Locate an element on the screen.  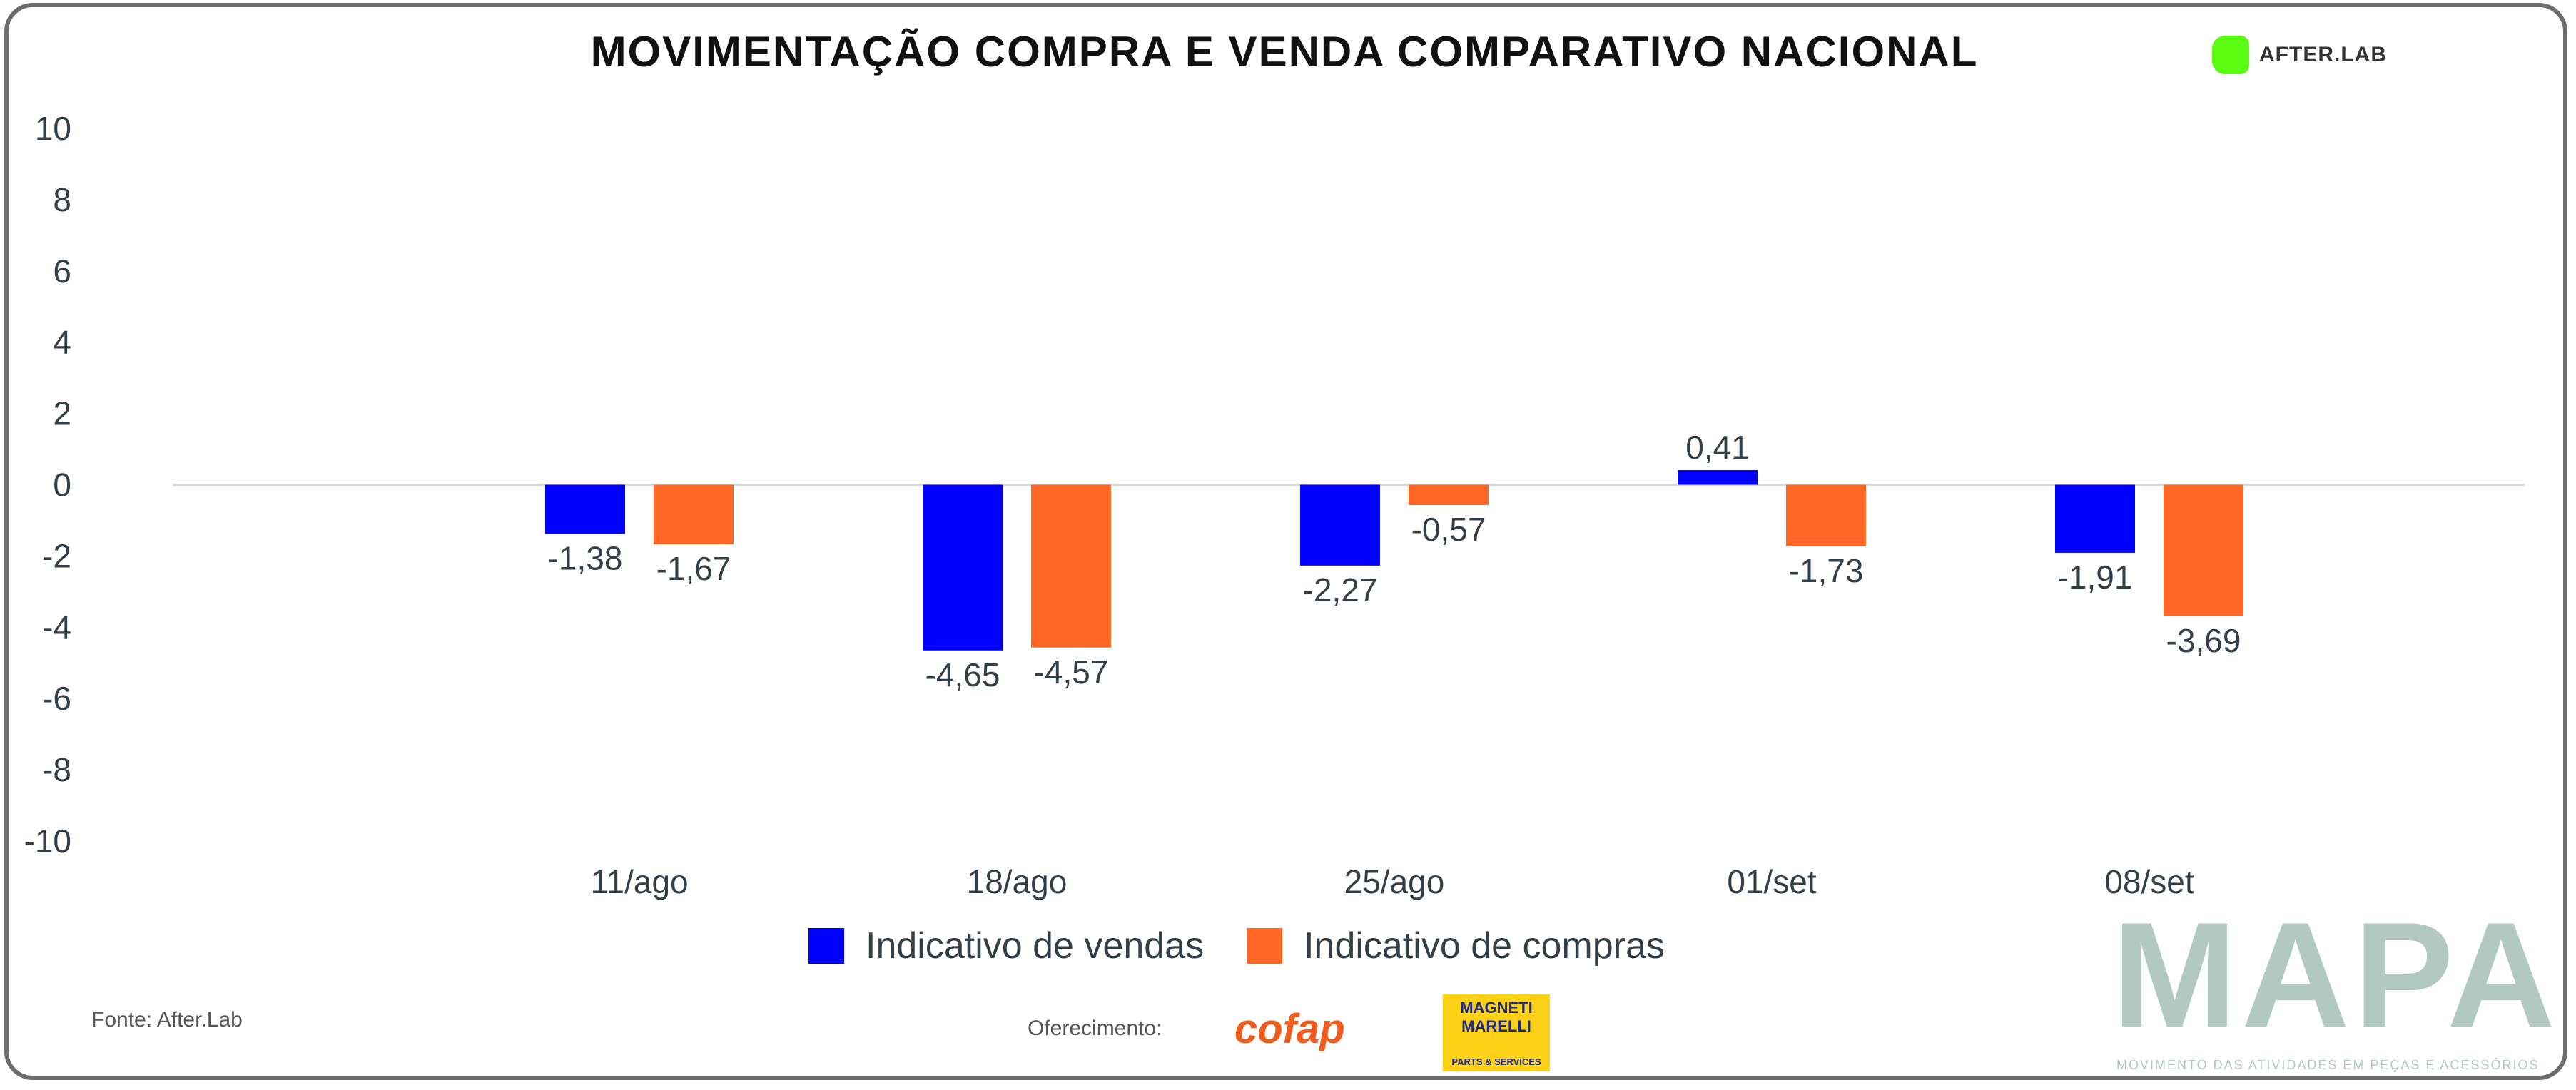
legend-label-compras: Indicativo de compras is located at coordinates (1484, 946).